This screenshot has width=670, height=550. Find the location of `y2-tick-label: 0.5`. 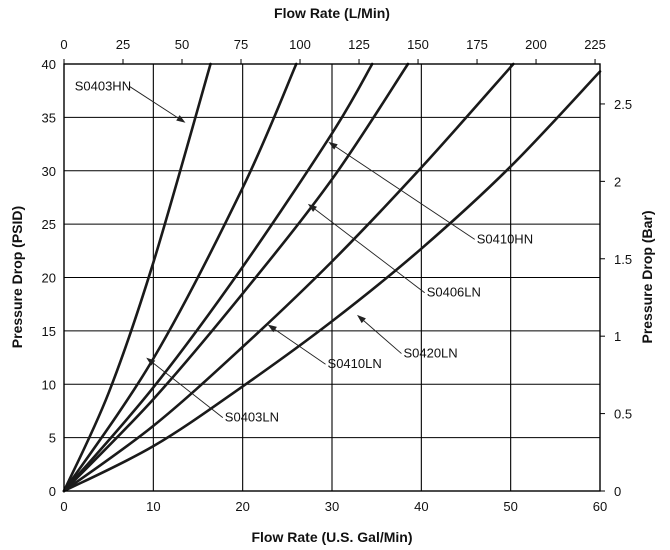

y2-tick-label: 0.5 is located at coordinates (623, 414).